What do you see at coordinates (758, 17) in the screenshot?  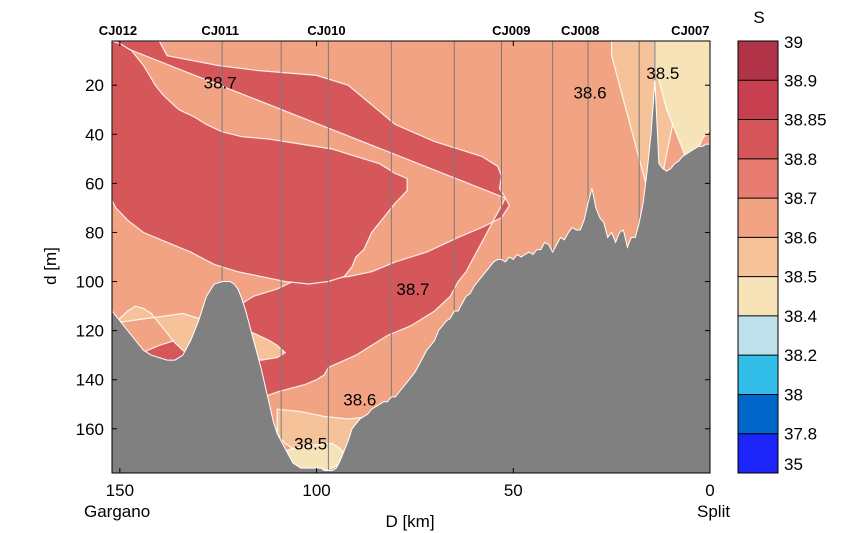 I see `colorbar-title: S` at bounding box center [758, 17].